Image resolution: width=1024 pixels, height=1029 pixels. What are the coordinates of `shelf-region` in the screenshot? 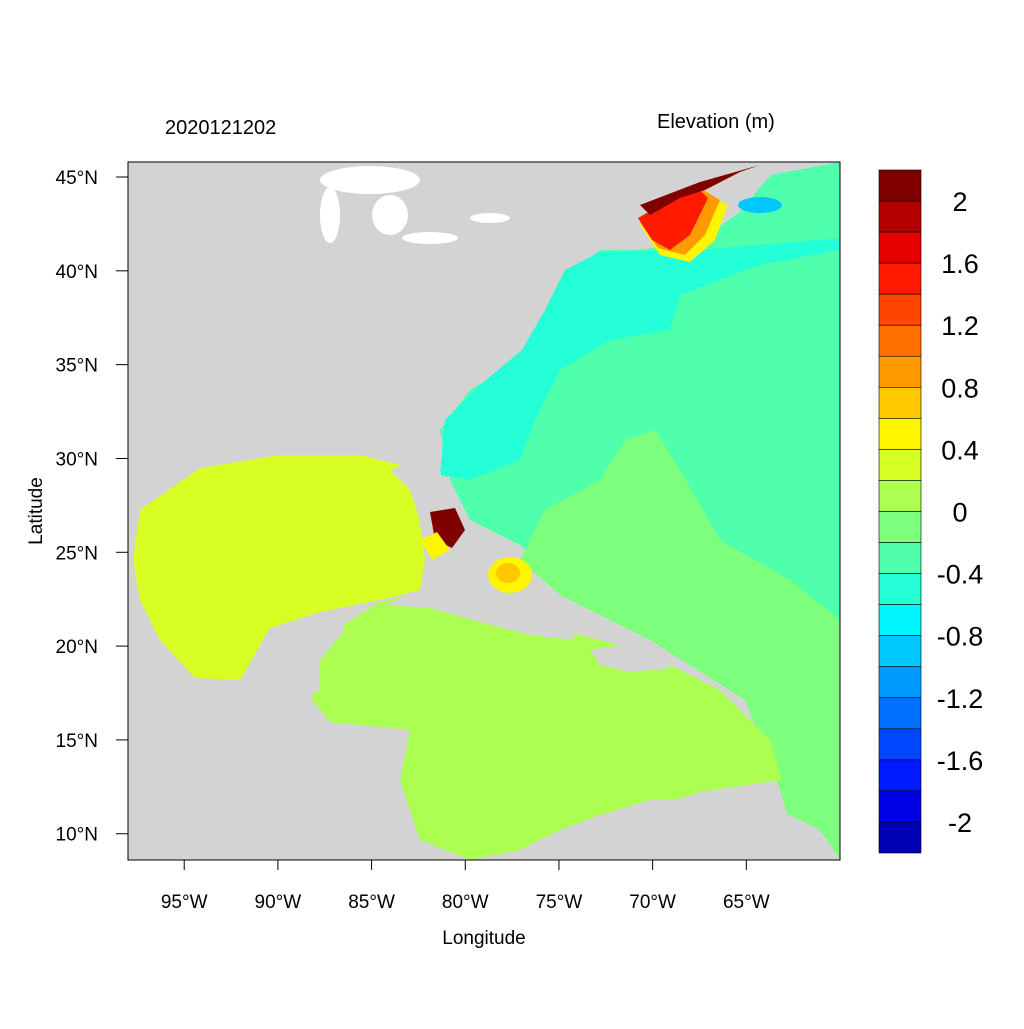 It's located at (640, 359).